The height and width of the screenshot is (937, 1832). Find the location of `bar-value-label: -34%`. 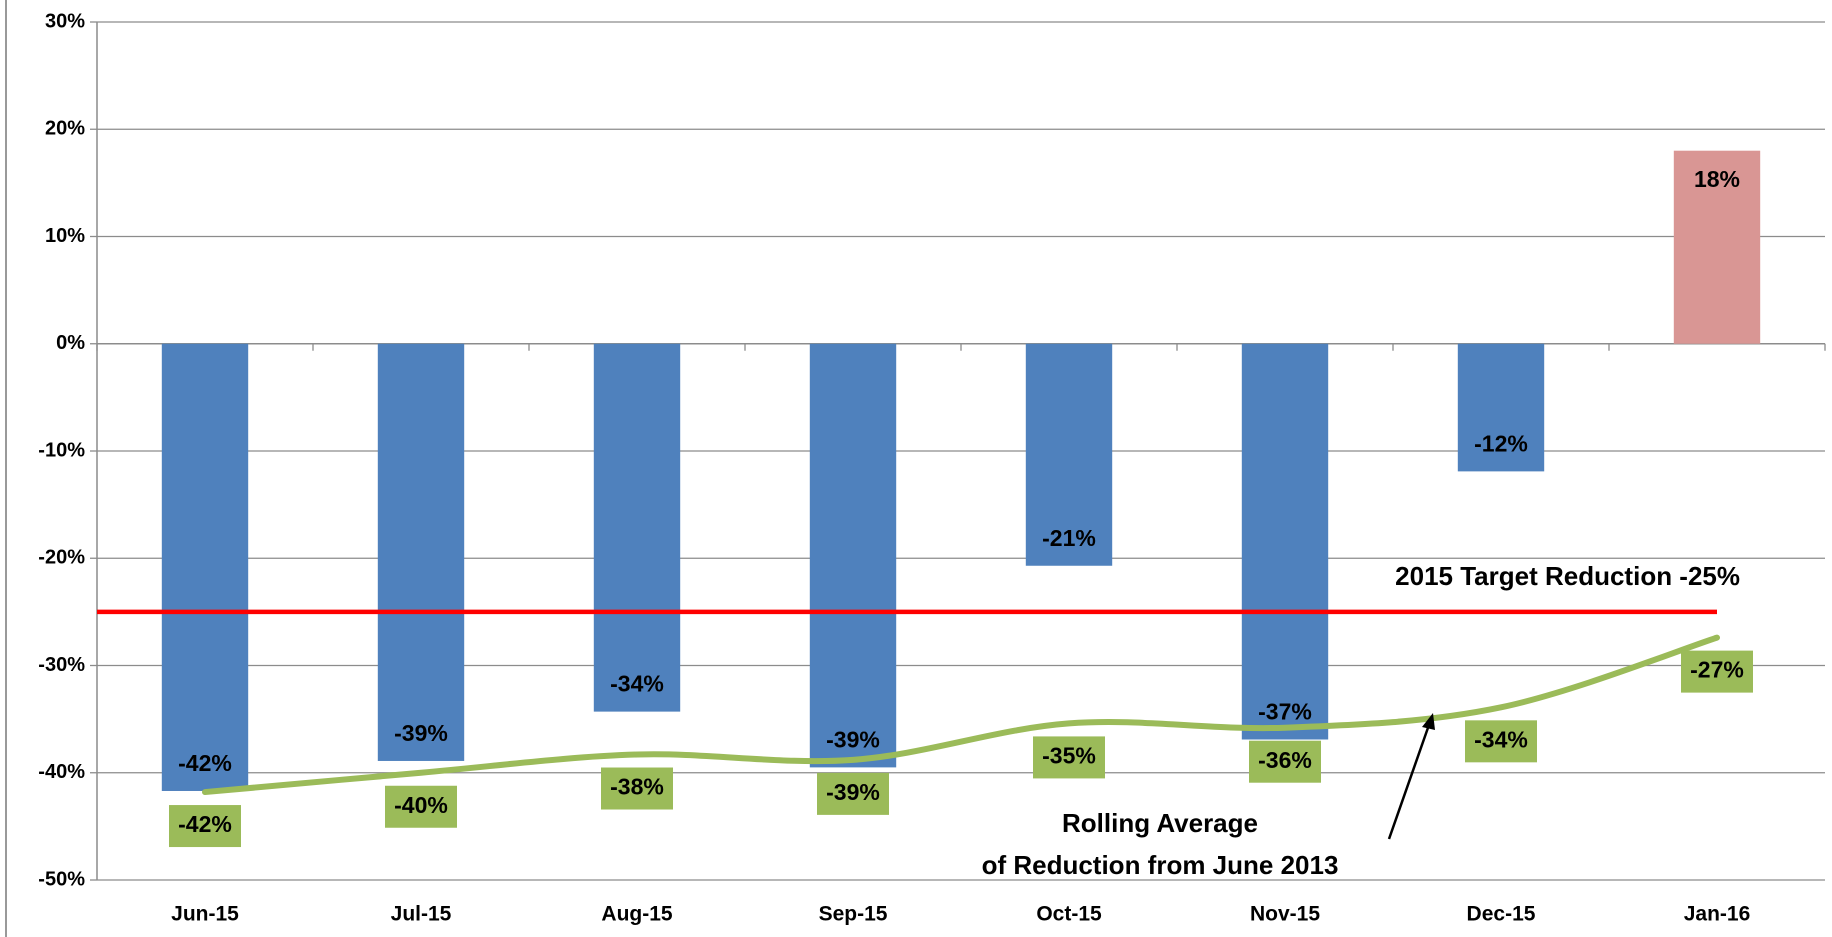

bar-value-label: -34% is located at coordinates (637, 684).